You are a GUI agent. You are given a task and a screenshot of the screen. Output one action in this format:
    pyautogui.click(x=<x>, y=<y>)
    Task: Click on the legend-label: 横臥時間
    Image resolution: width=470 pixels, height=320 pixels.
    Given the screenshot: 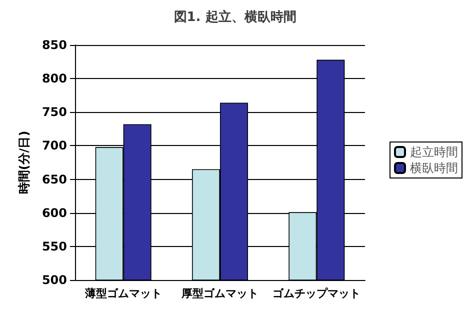 What is the action you would take?
    pyautogui.click(x=434, y=168)
    